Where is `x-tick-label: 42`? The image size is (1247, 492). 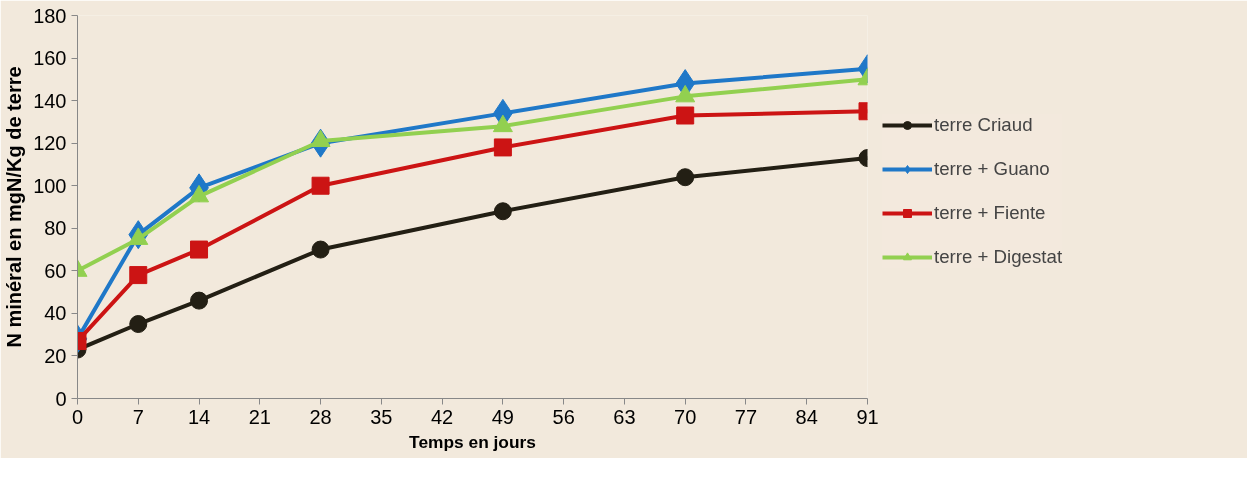
x-tick-label: 42 is located at coordinates (442, 416).